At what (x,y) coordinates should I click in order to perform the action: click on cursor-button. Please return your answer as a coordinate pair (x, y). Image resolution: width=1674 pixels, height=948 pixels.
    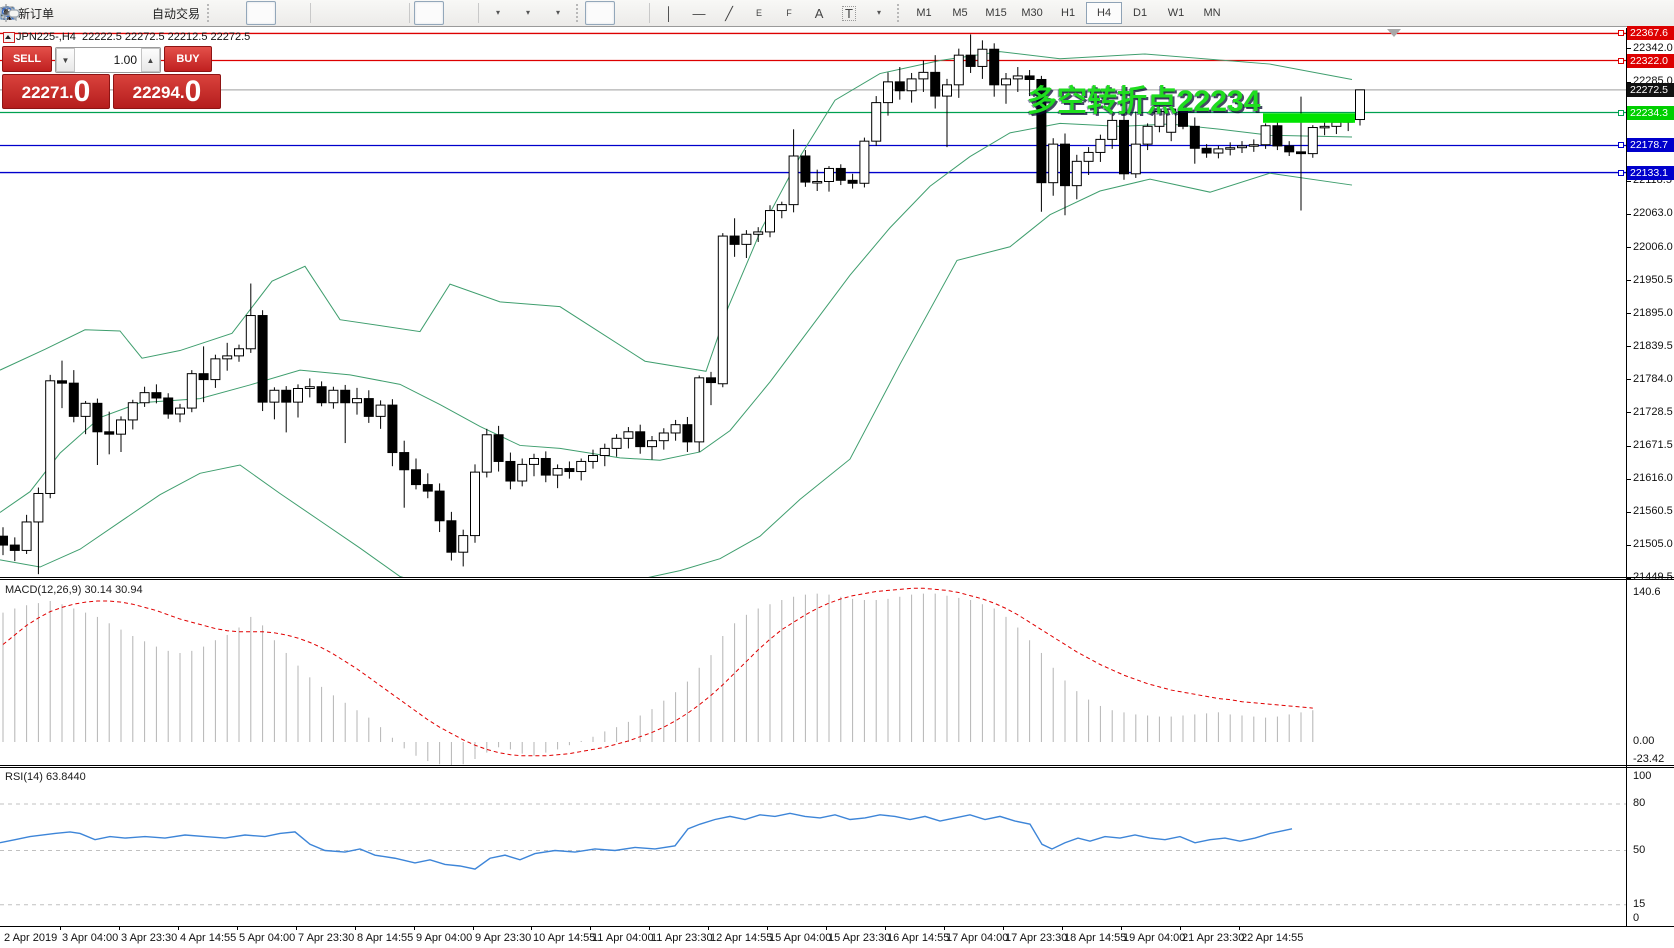
    Looking at the image, I should click on (310, 13).